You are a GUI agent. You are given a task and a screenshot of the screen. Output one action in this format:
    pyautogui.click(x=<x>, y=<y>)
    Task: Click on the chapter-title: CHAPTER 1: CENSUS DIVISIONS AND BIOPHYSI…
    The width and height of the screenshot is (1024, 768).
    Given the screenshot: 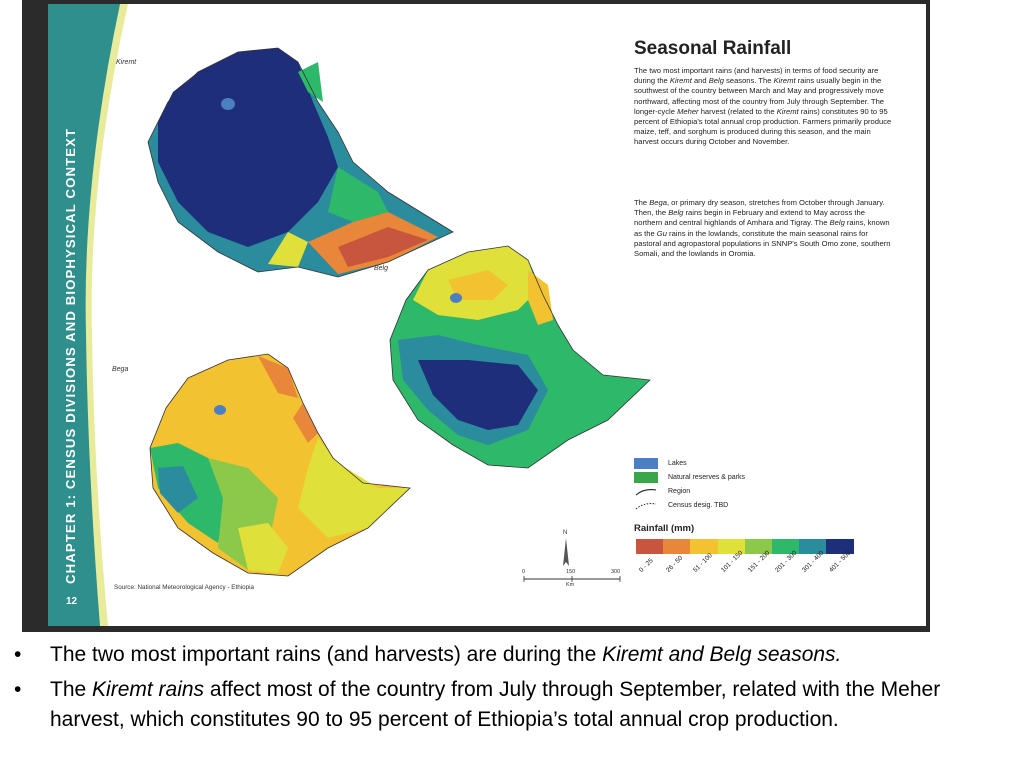 What is the action you would take?
    pyautogui.click(x=70, y=355)
    